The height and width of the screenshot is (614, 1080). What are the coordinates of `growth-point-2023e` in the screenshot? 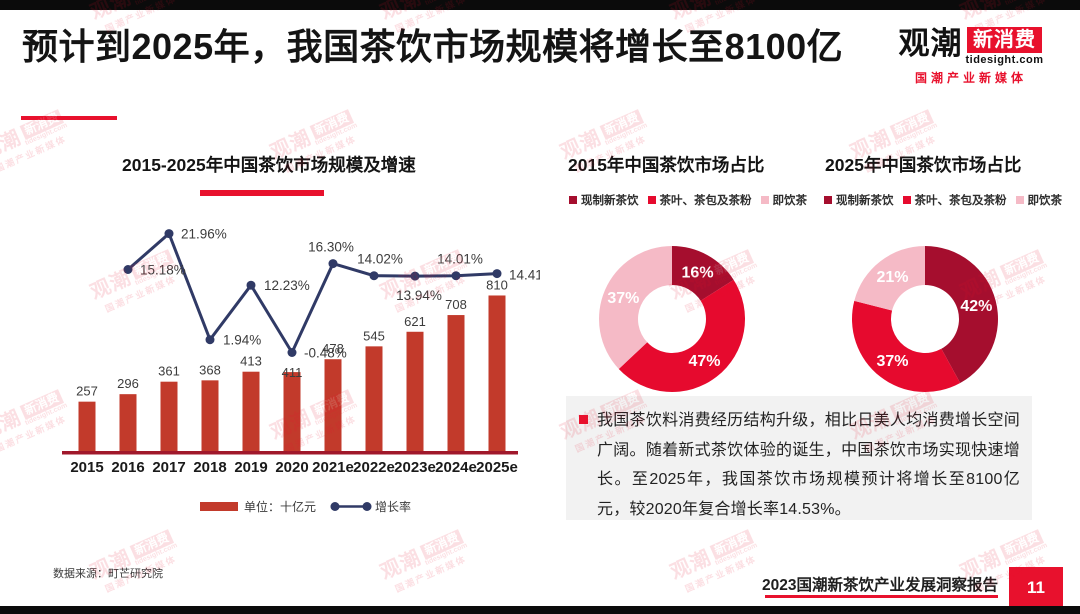 It's located at (415, 276).